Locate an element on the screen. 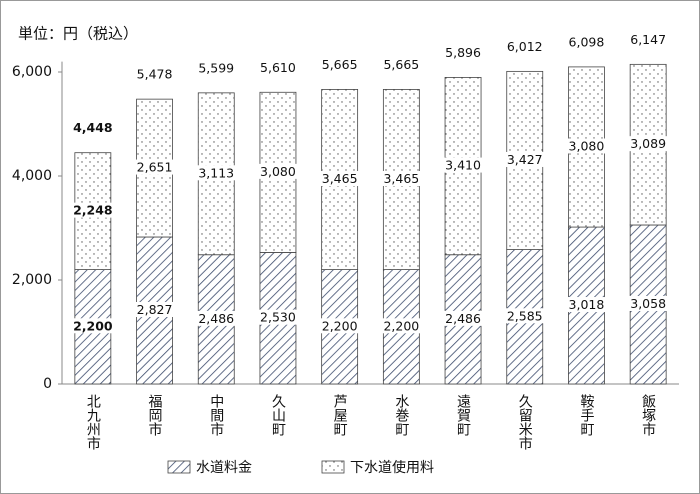  value-label: 2,530 is located at coordinates (278, 317).